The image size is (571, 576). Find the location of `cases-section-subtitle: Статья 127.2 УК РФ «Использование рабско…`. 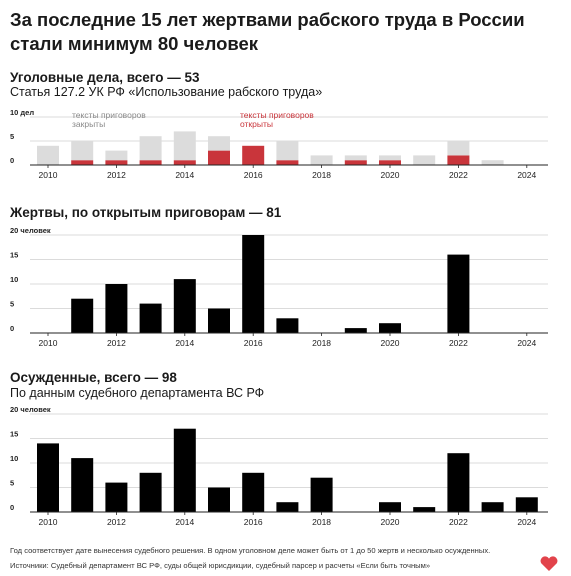

cases-section-subtitle: Статья 127.2 УК РФ «Использование рабско… is located at coordinates (166, 92).